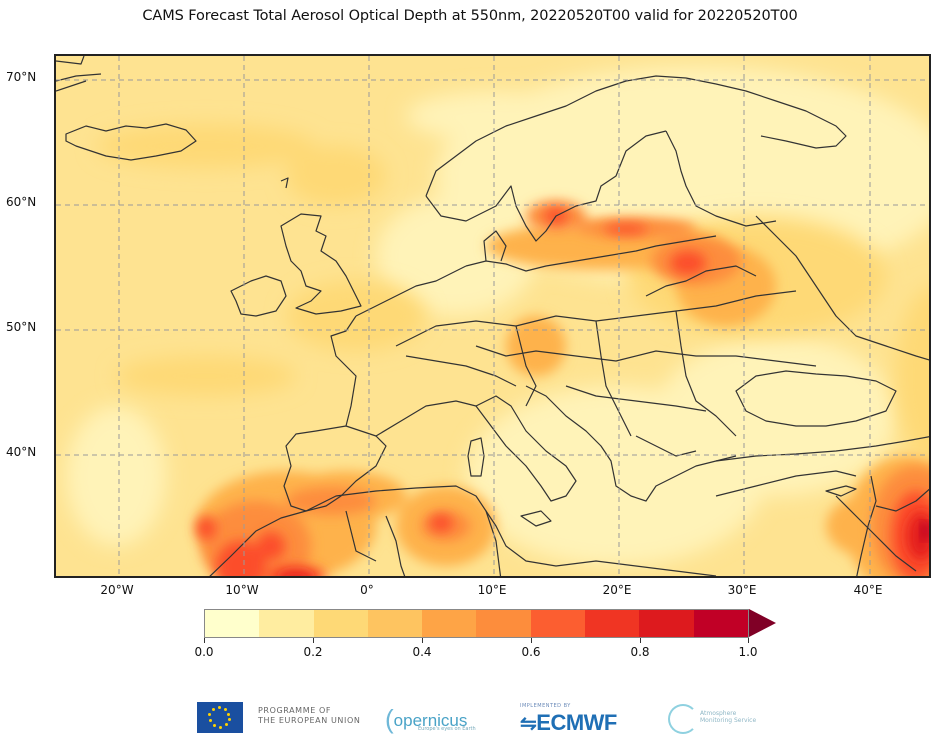 The height and width of the screenshot is (744, 940). I want to click on ecmwf-symbol-icon: ⇋, so click(528, 724).